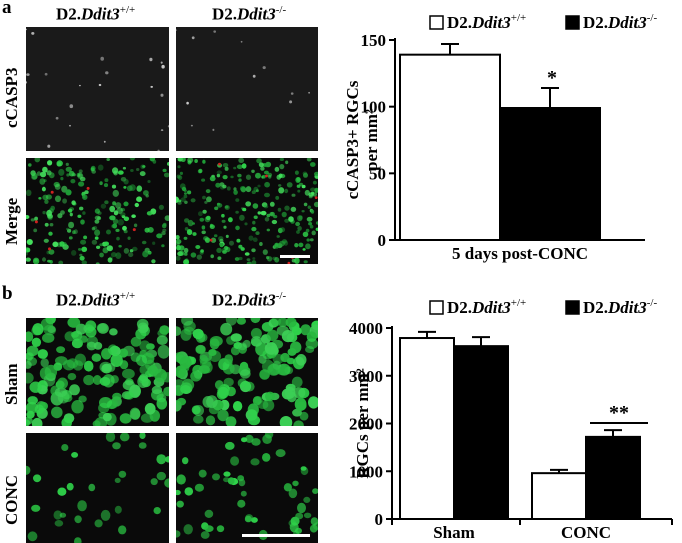  Describe the element at coordinates (249, 300) in the screenshot. I see `panel-b-col-header-ko: D2.Ddit3-/-` at that location.